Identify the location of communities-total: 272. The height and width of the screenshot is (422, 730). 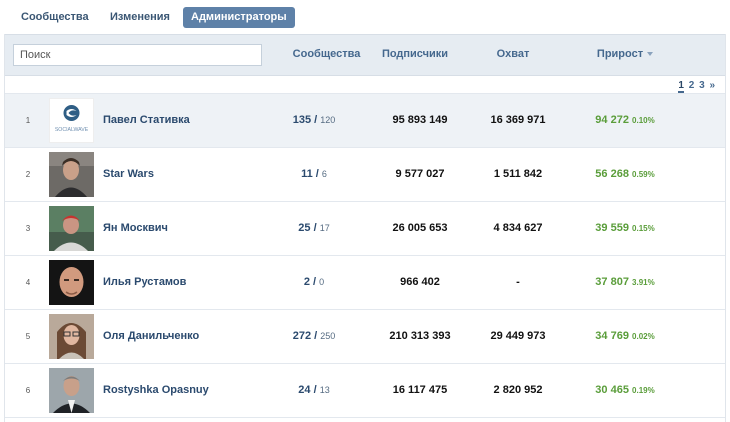
(302, 336).